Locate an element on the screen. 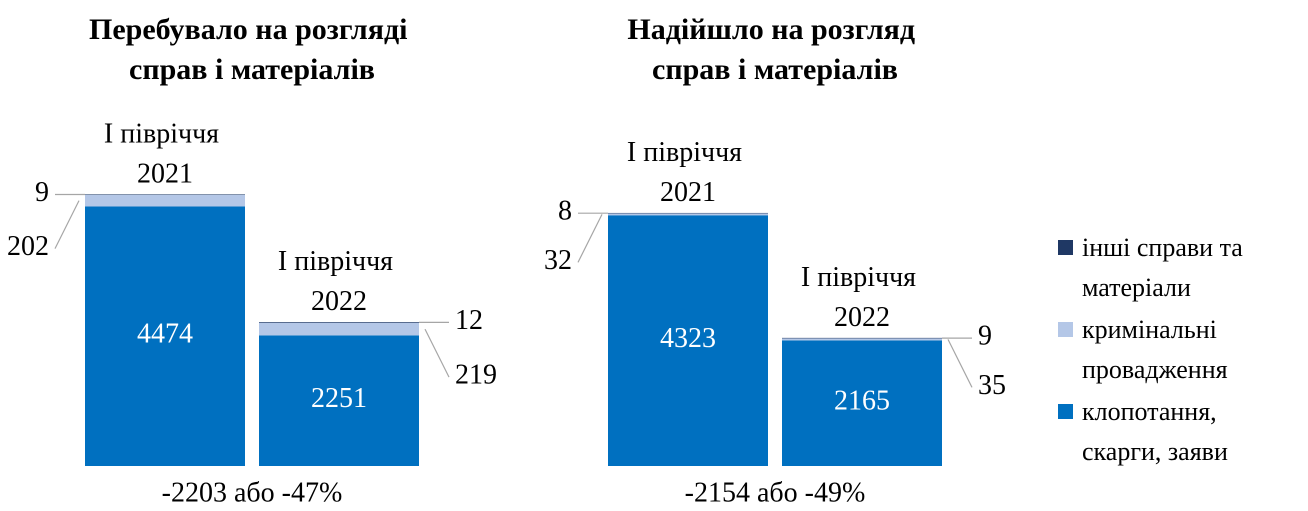  legend-label: кримінальні провадження is located at coordinates (1155, 349).